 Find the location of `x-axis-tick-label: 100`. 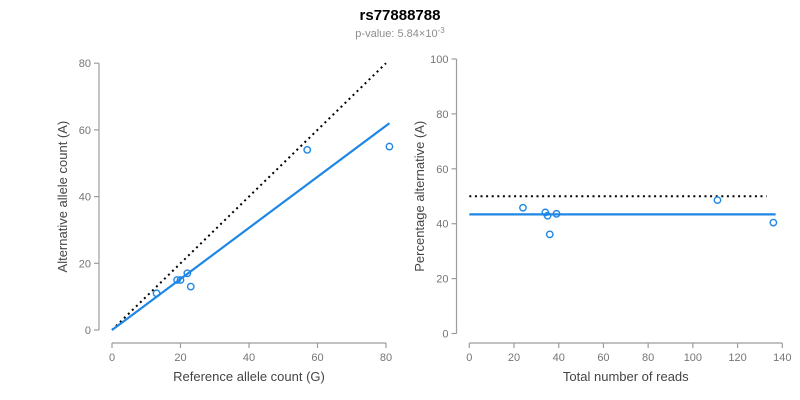

x-axis-tick-label: 100 is located at coordinates (693, 358).